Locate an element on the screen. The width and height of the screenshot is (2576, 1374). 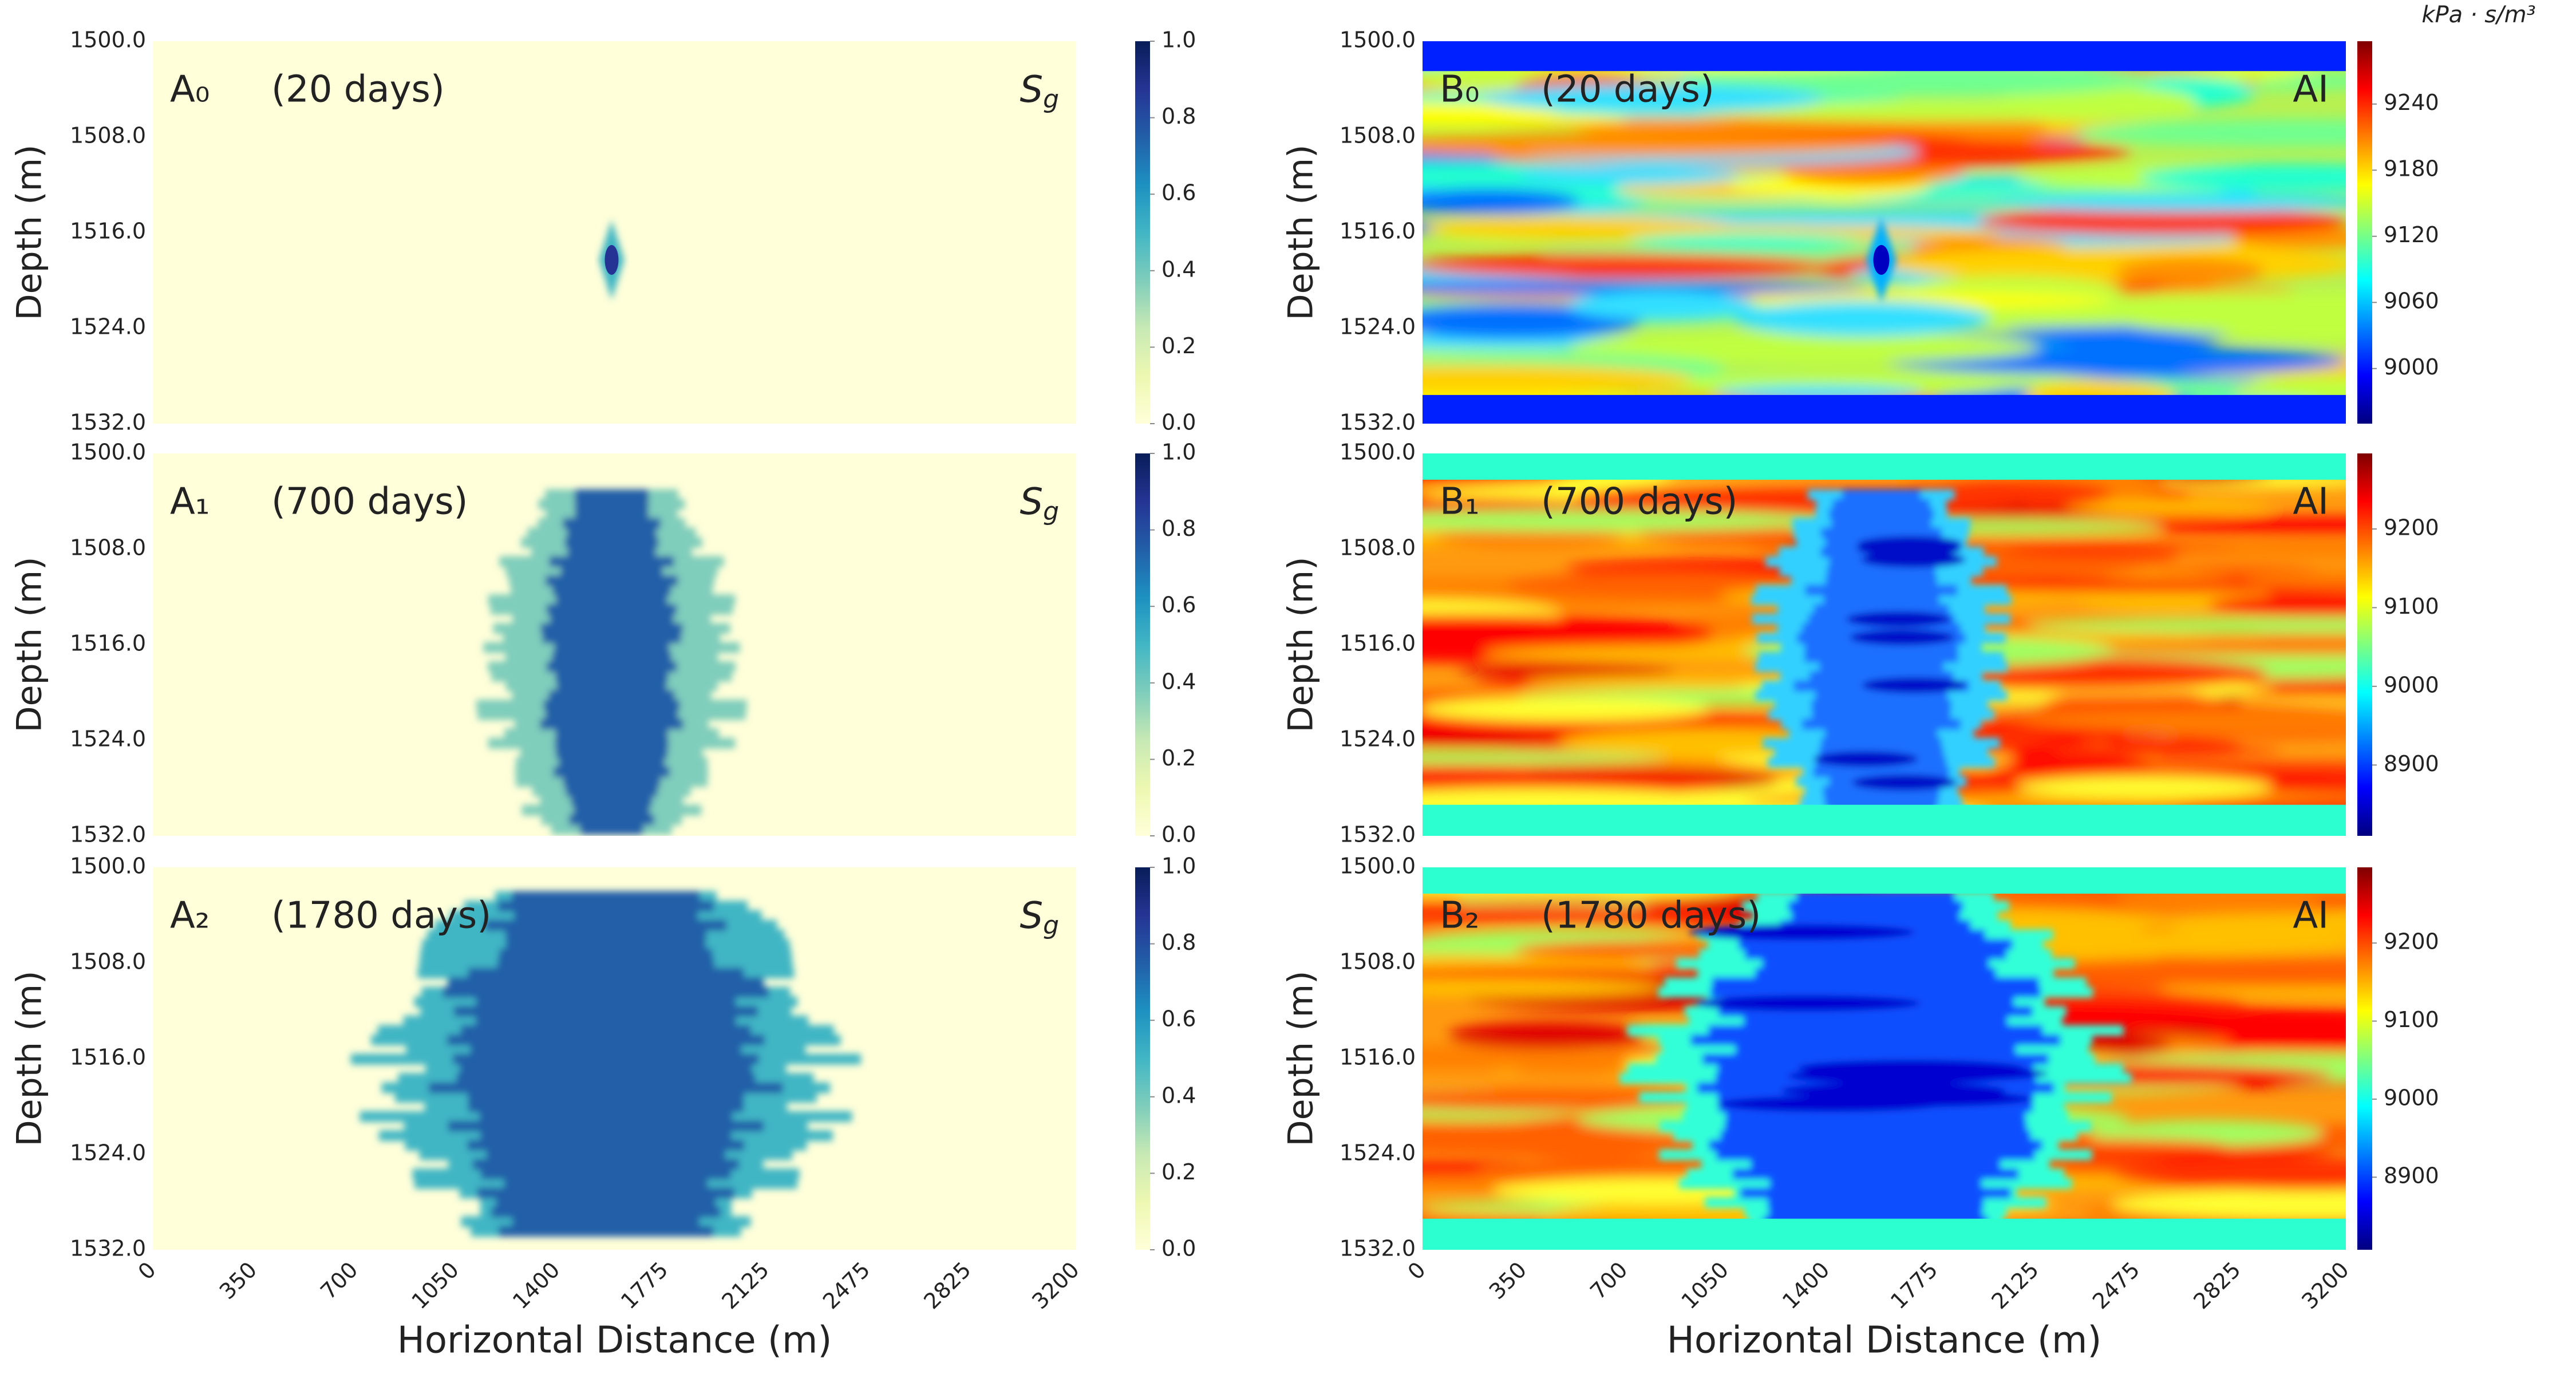
colorbar-tick-label: 9100 is located at coordinates (2411, 606).